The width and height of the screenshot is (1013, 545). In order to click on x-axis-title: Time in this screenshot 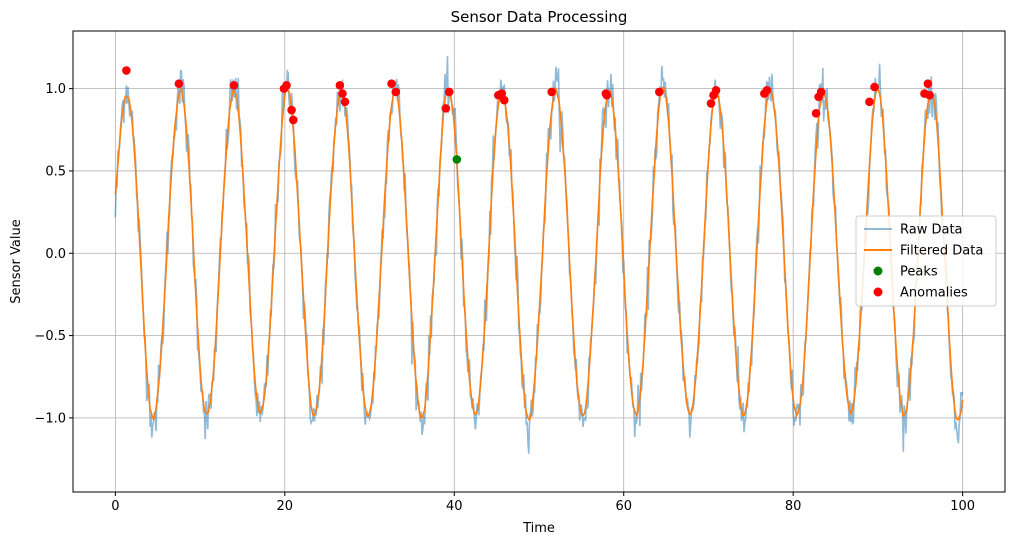, I will do `click(538, 528)`.